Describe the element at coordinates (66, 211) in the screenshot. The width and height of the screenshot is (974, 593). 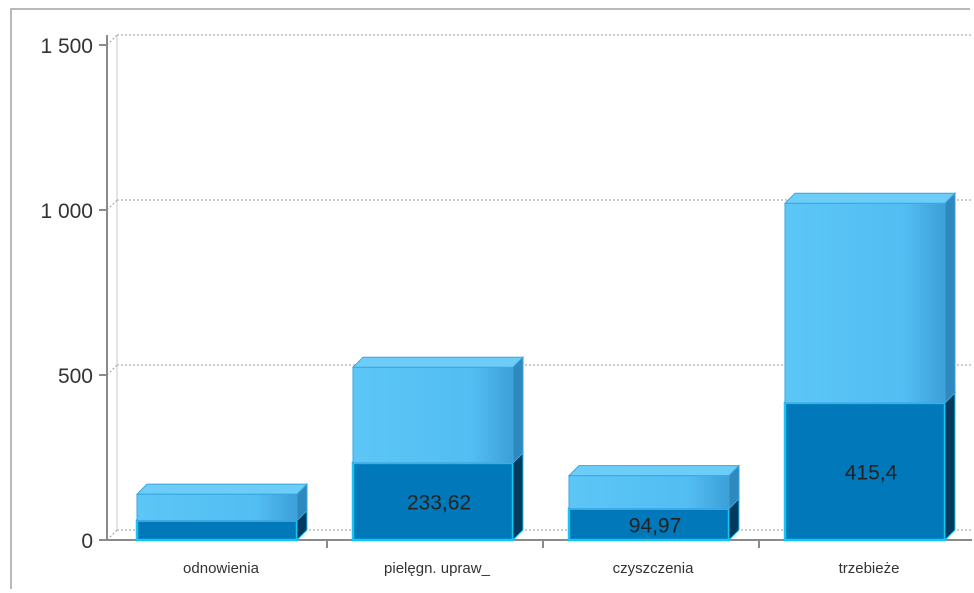
I see `y-tick-label-2: 1 000` at that location.